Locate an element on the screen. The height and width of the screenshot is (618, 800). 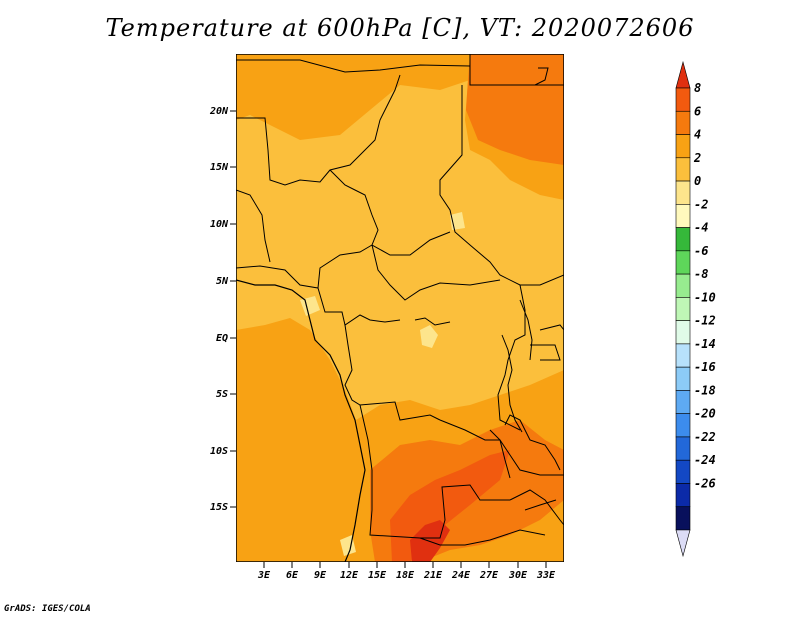
colorbar-arrow-top is located at coordinates (683, 74).